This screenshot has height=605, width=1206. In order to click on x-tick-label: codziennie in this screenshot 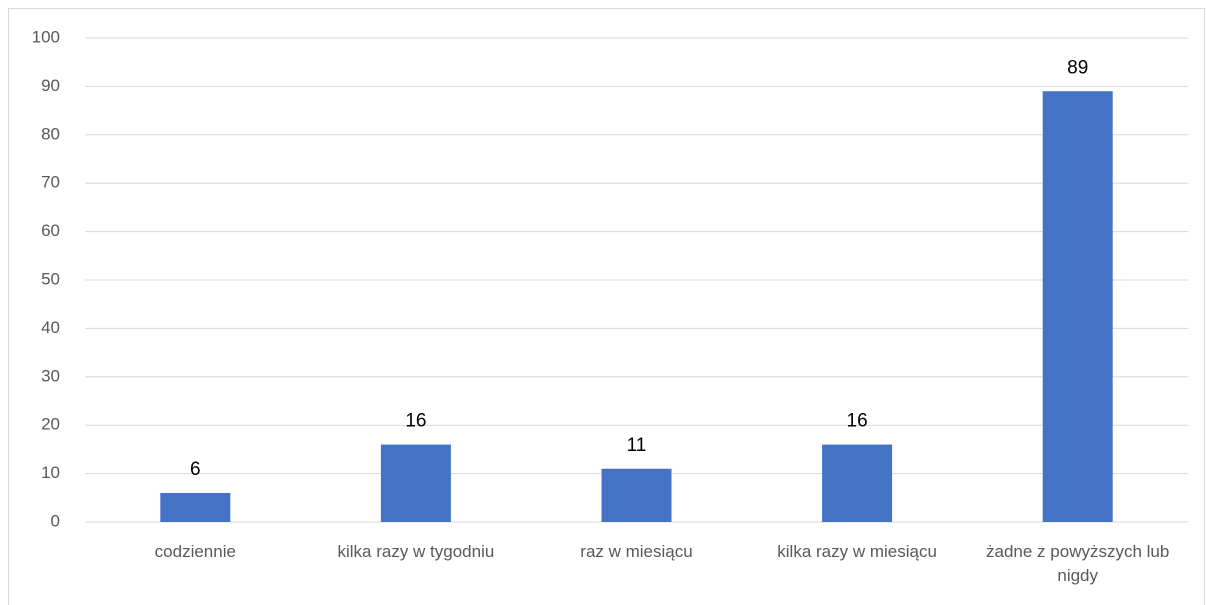, I will do `click(195, 551)`.